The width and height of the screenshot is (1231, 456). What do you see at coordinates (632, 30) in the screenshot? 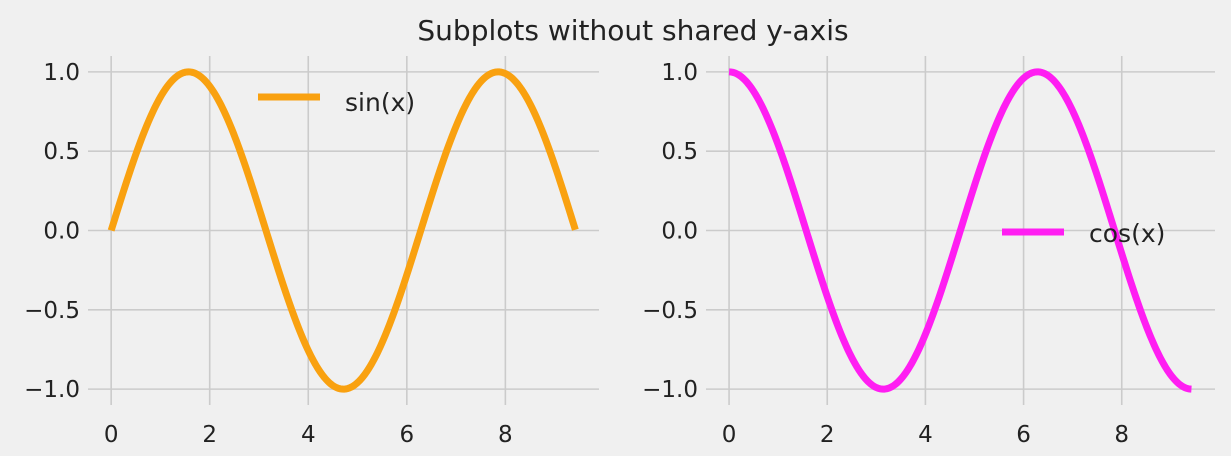
I see `figure-title: Subplots without shared y-axis` at bounding box center [632, 30].